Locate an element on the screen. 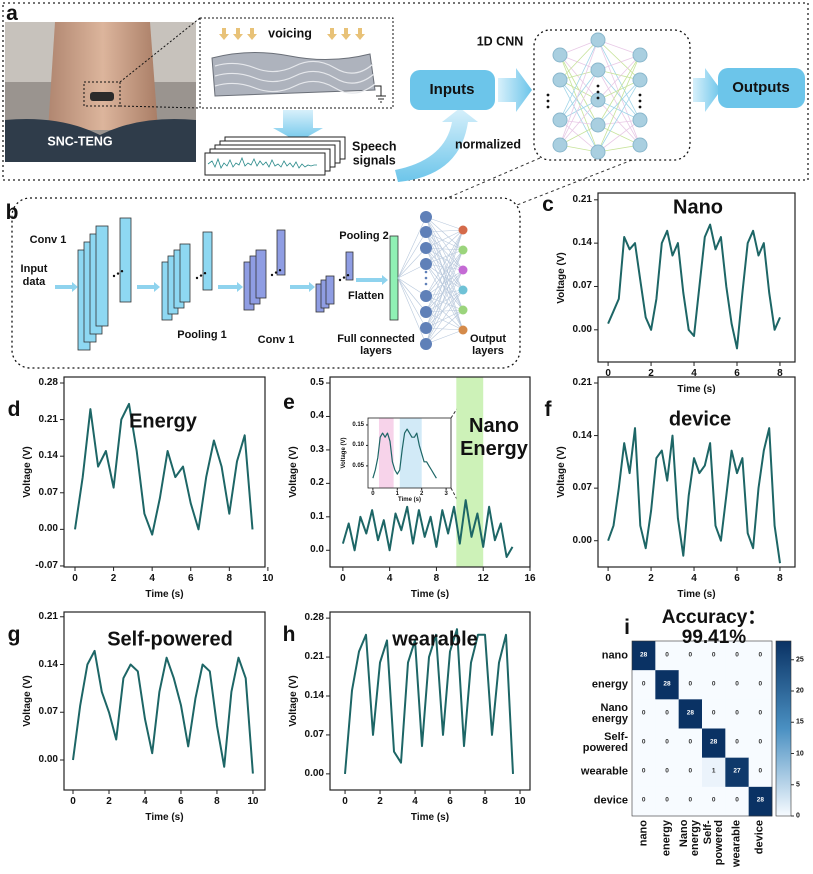 The width and height of the screenshot is (813, 874). row-label: Nano energy is located at coordinates (609, 713).